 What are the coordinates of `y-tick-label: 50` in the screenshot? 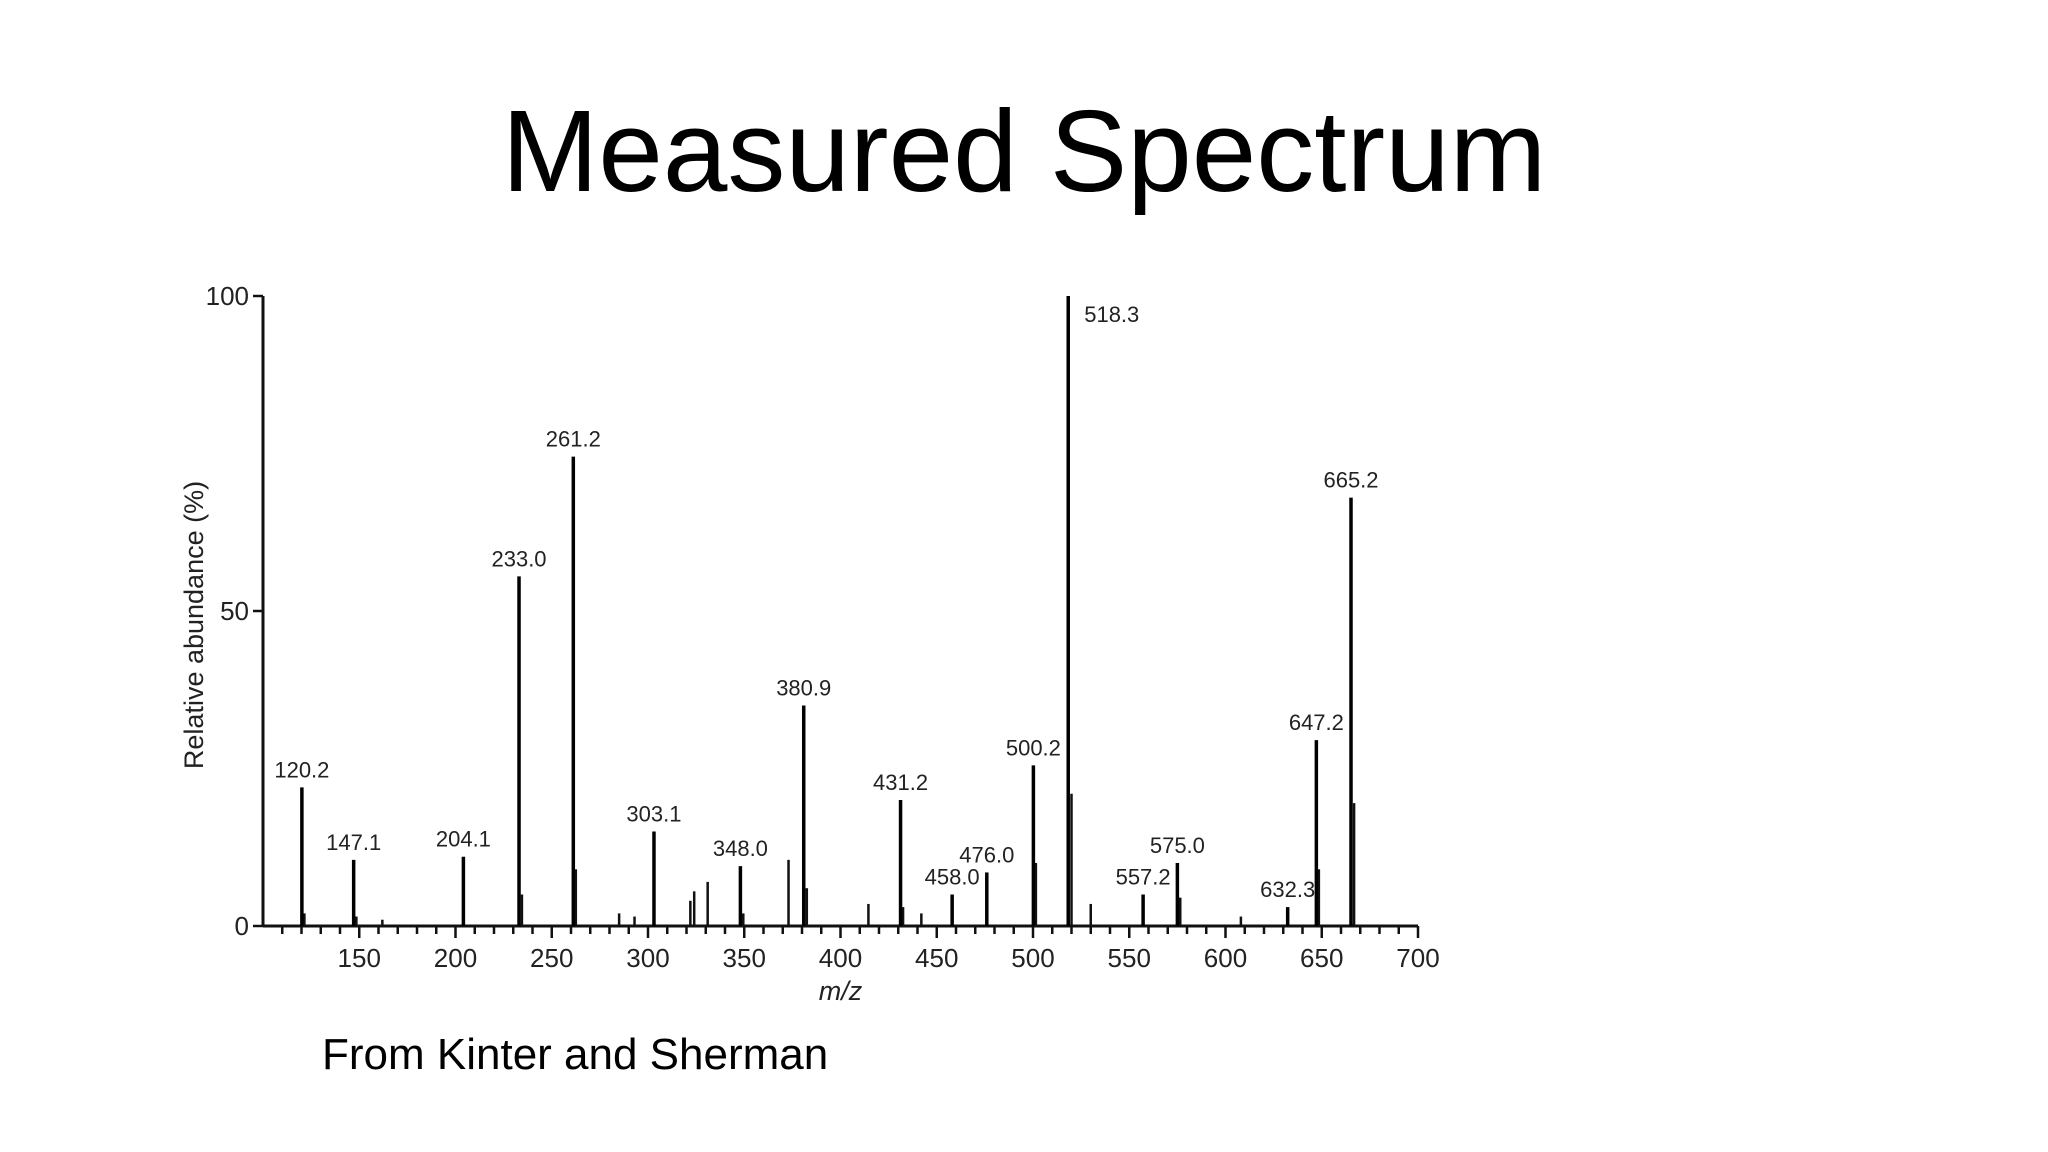 It's located at (234, 611).